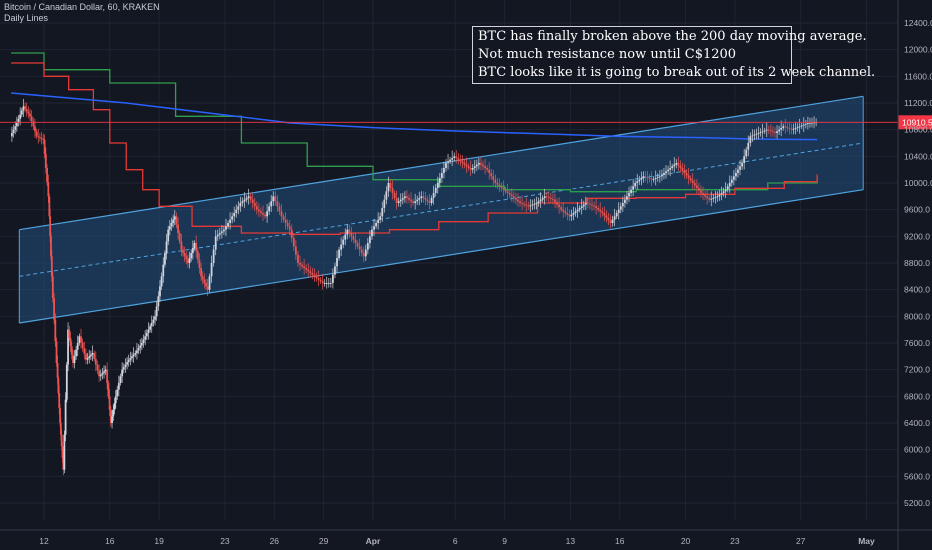 The height and width of the screenshot is (550, 932). I want to click on x-tick-label: 26, so click(275, 541).